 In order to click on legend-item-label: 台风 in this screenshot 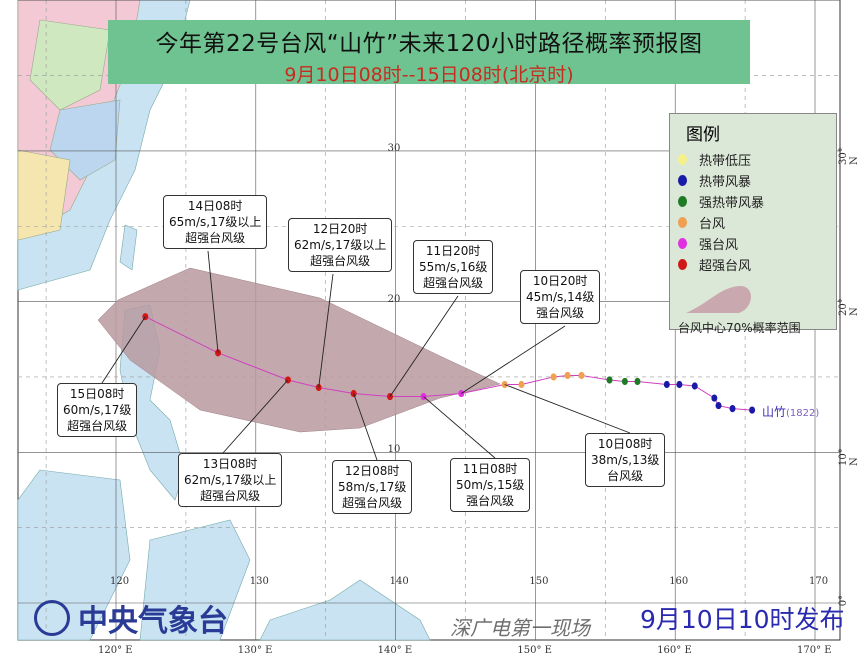, I will do `click(712, 224)`.